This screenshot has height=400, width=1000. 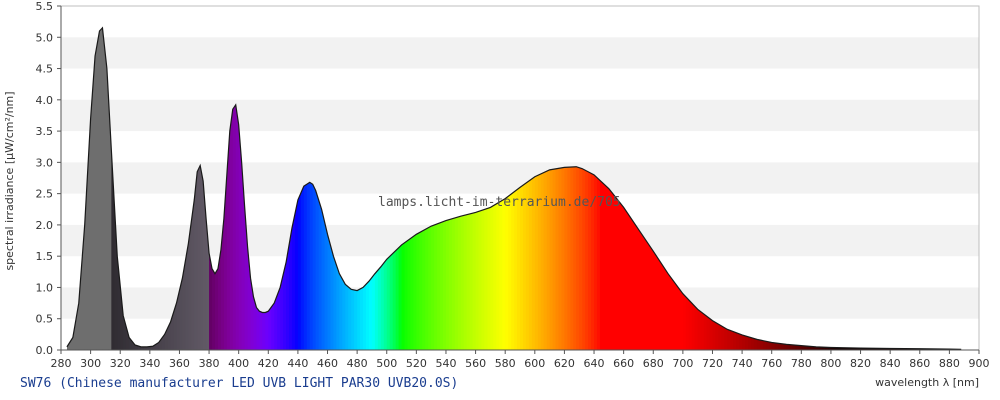 I want to click on x-tick-label: 680, so click(x=653, y=363).